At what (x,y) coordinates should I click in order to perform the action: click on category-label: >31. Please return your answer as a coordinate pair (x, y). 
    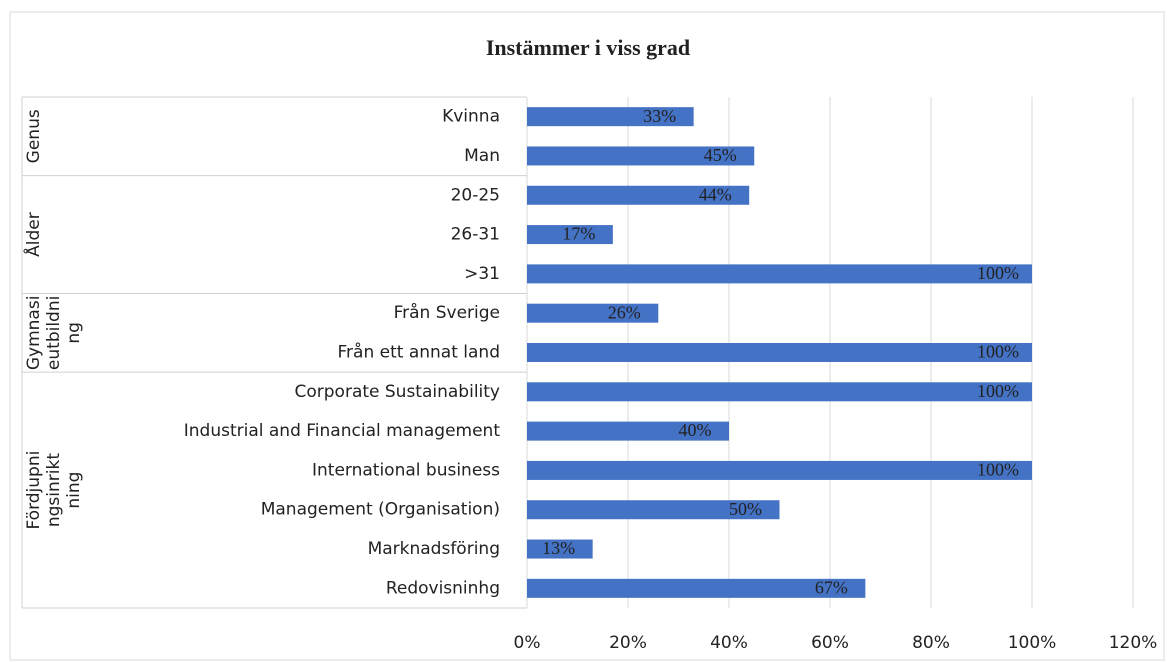
    Looking at the image, I should click on (482, 274).